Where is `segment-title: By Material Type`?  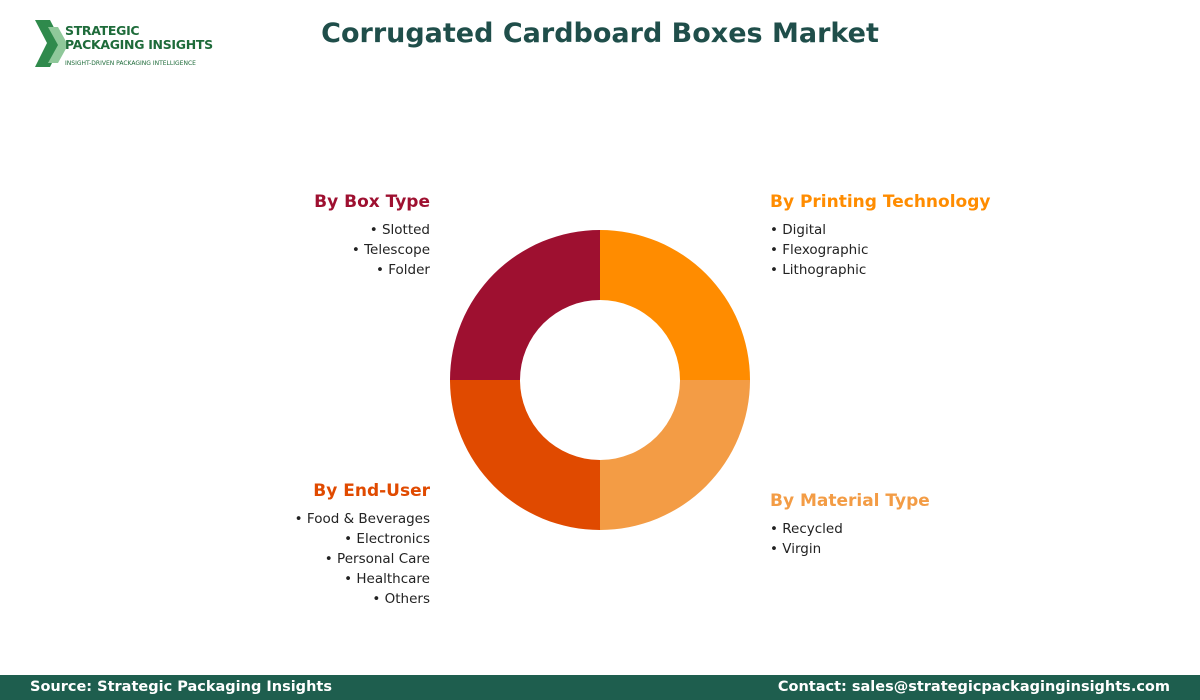
segment-title: By Material Type is located at coordinates (850, 501).